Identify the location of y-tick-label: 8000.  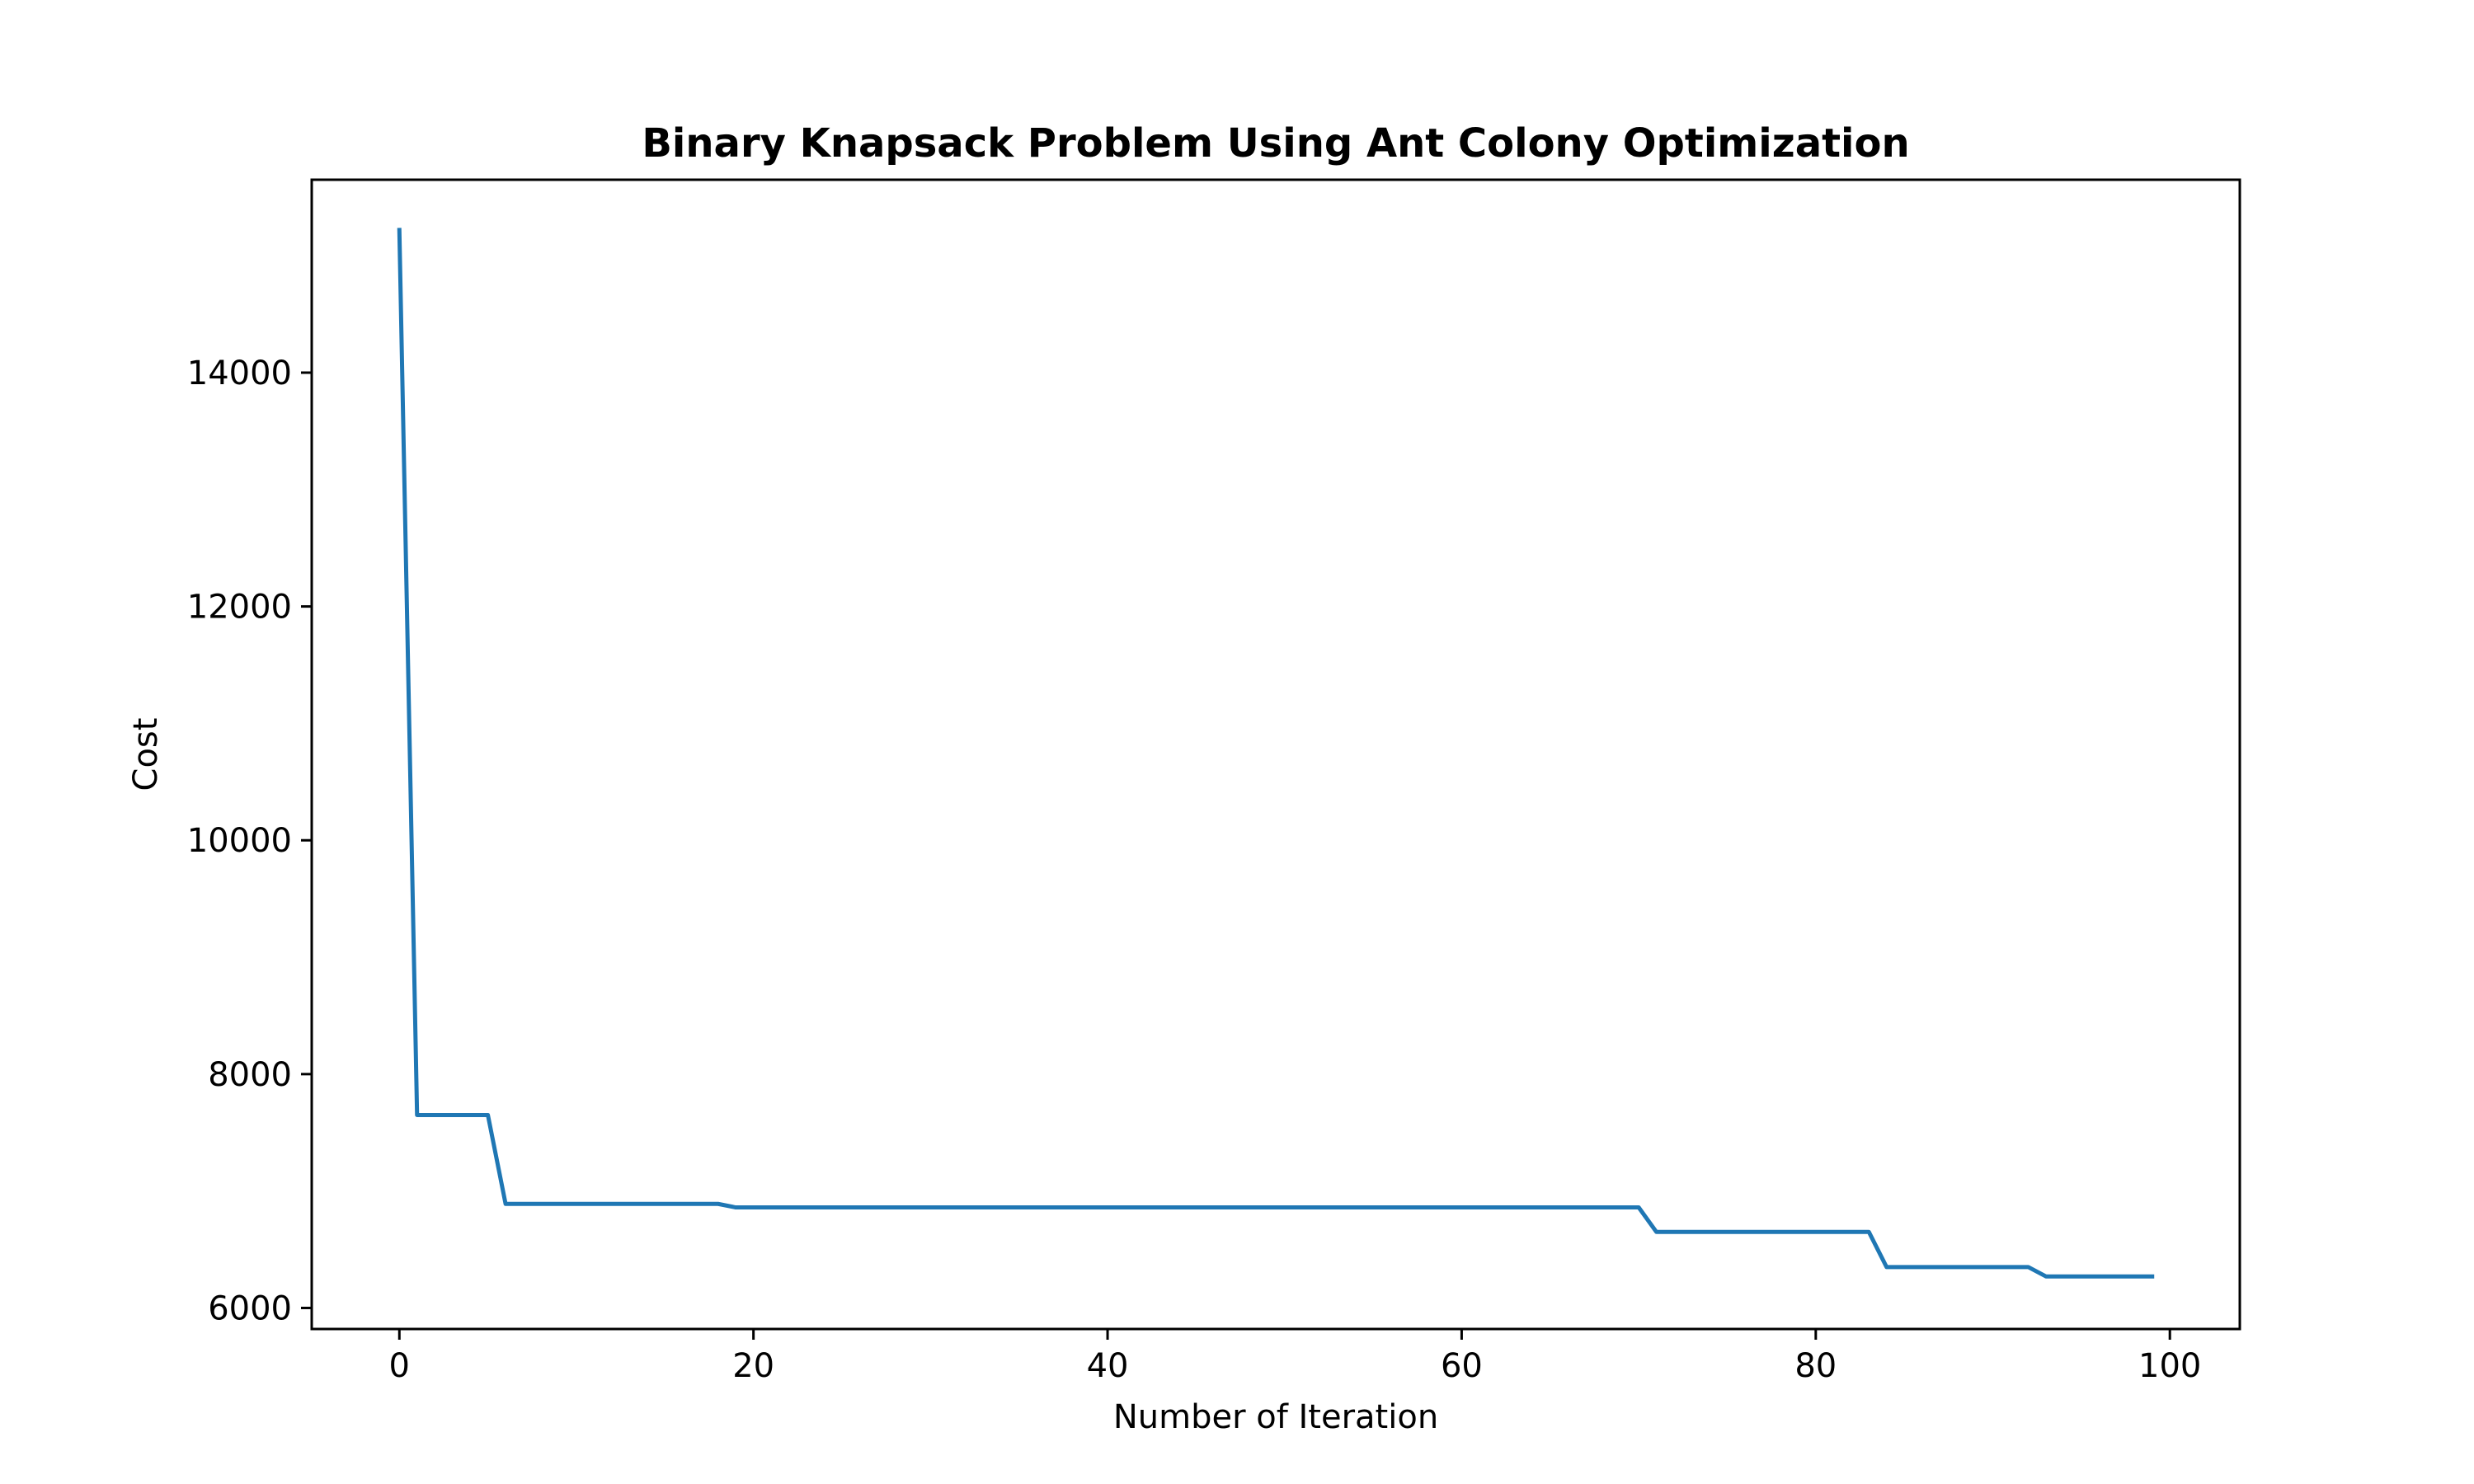
(250, 1075).